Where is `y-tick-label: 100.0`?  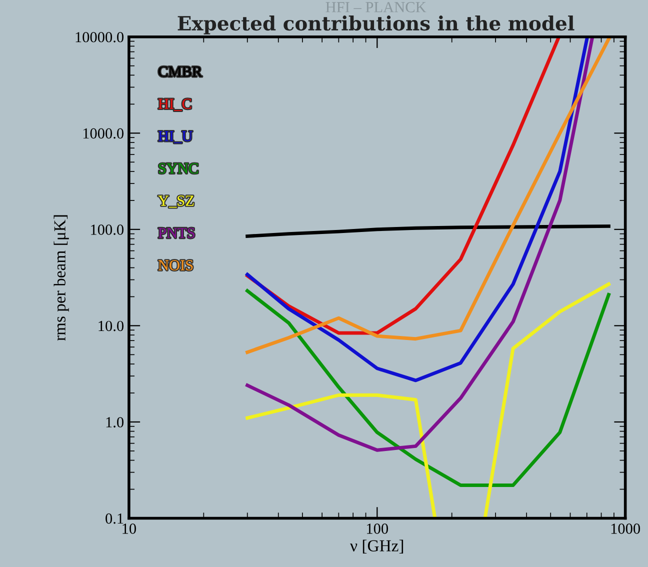
y-tick-label: 100.0 is located at coordinates (107, 229).